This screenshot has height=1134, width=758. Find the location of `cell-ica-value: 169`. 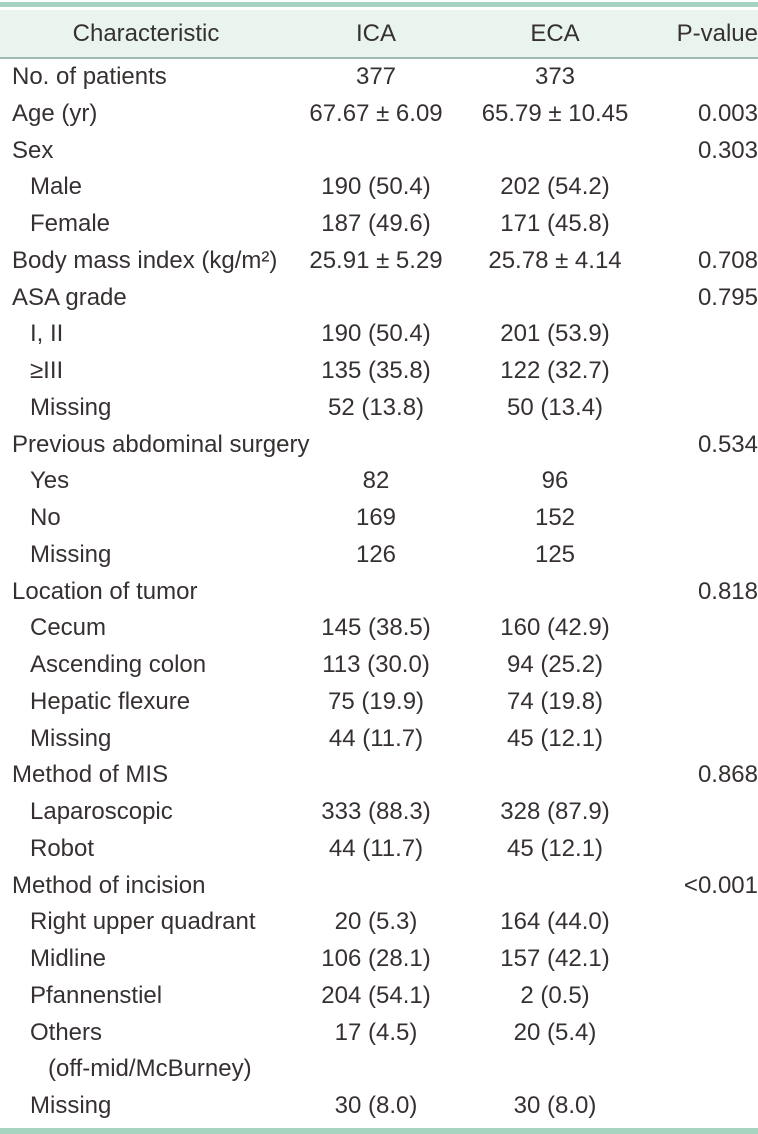

cell-ica-value: 169 is located at coordinates (376, 517).